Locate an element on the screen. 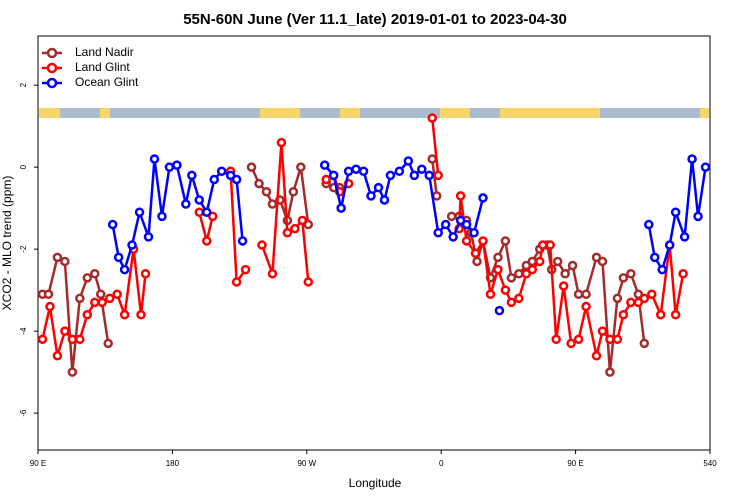 This screenshot has width=750, height=500. x-tick-label: 0 is located at coordinates (441, 463).